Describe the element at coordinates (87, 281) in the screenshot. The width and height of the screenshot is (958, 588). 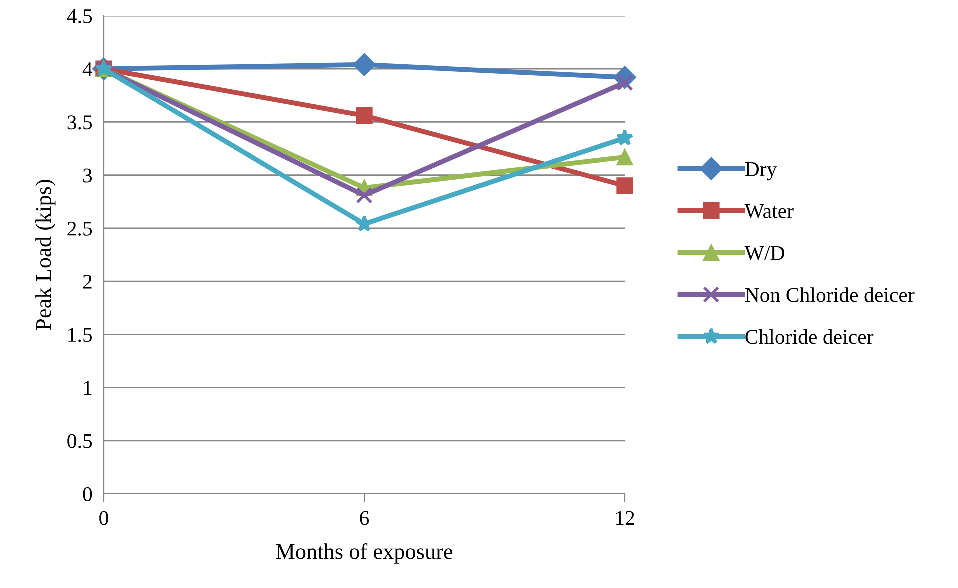
I see `y-tick-label: 2` at that location.